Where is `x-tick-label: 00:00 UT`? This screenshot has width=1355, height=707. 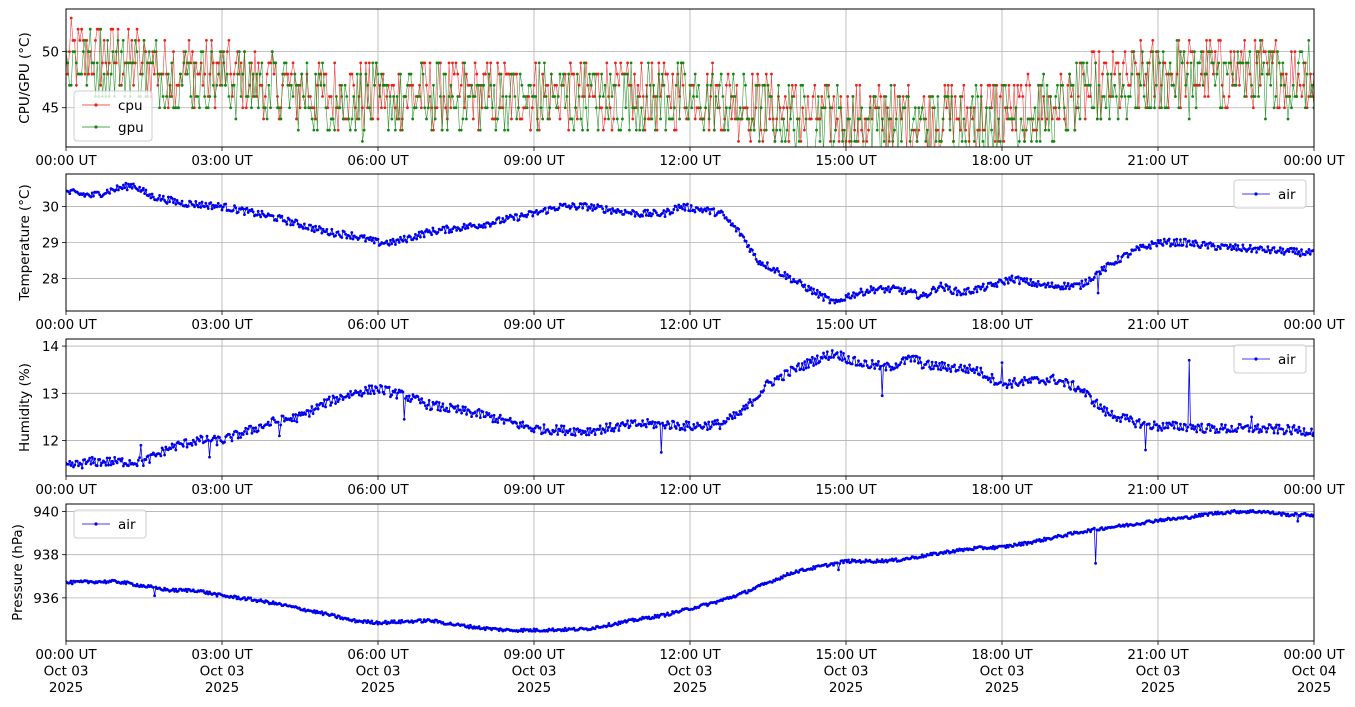 x-tick-label: 00:00 UT is located at coordinates (1314, 490).